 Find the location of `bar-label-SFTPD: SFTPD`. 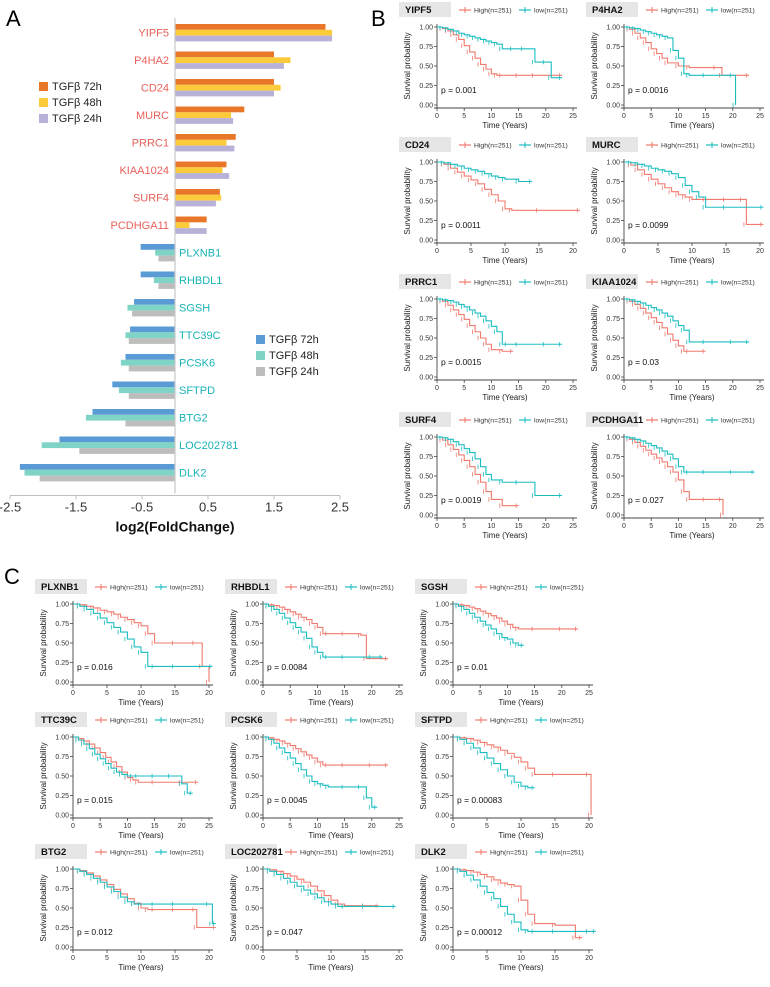

bar-label-SFTPD: SFTPD is located at coordinates (197, 391).